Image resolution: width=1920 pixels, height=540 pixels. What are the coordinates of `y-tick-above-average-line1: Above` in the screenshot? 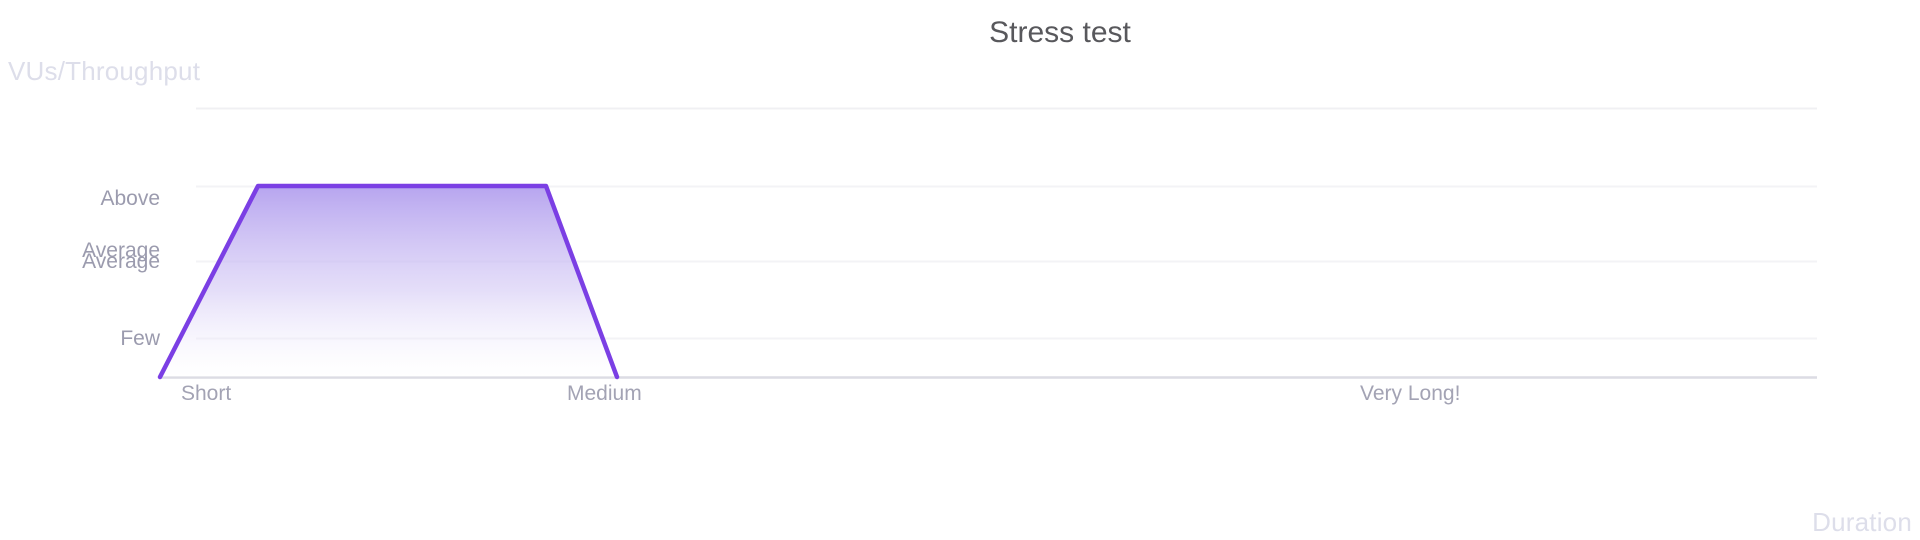 It's located at (130, 198).